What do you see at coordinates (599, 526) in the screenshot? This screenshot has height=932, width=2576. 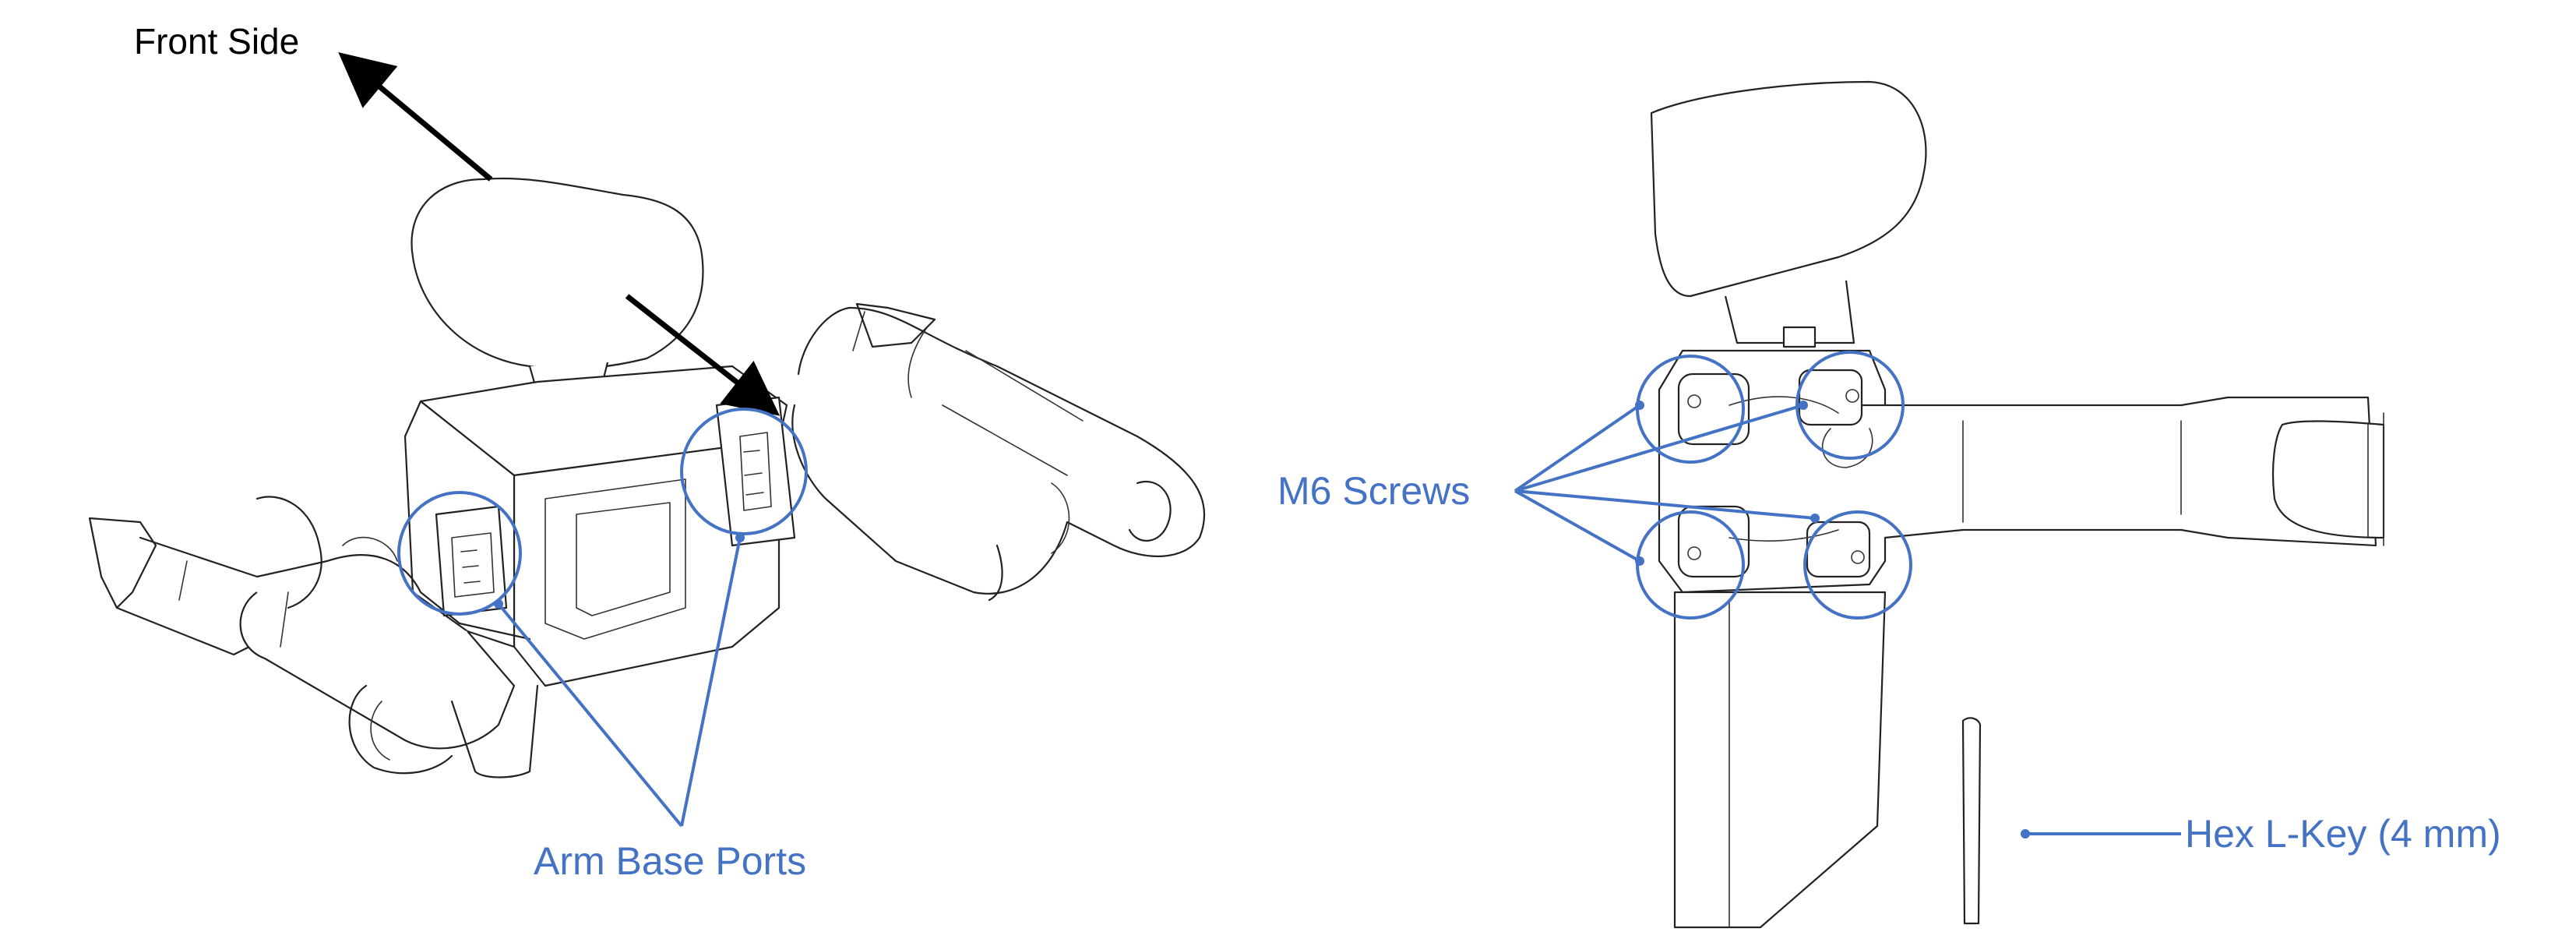 I see `body-drawing` at bounding box center [599, 526].